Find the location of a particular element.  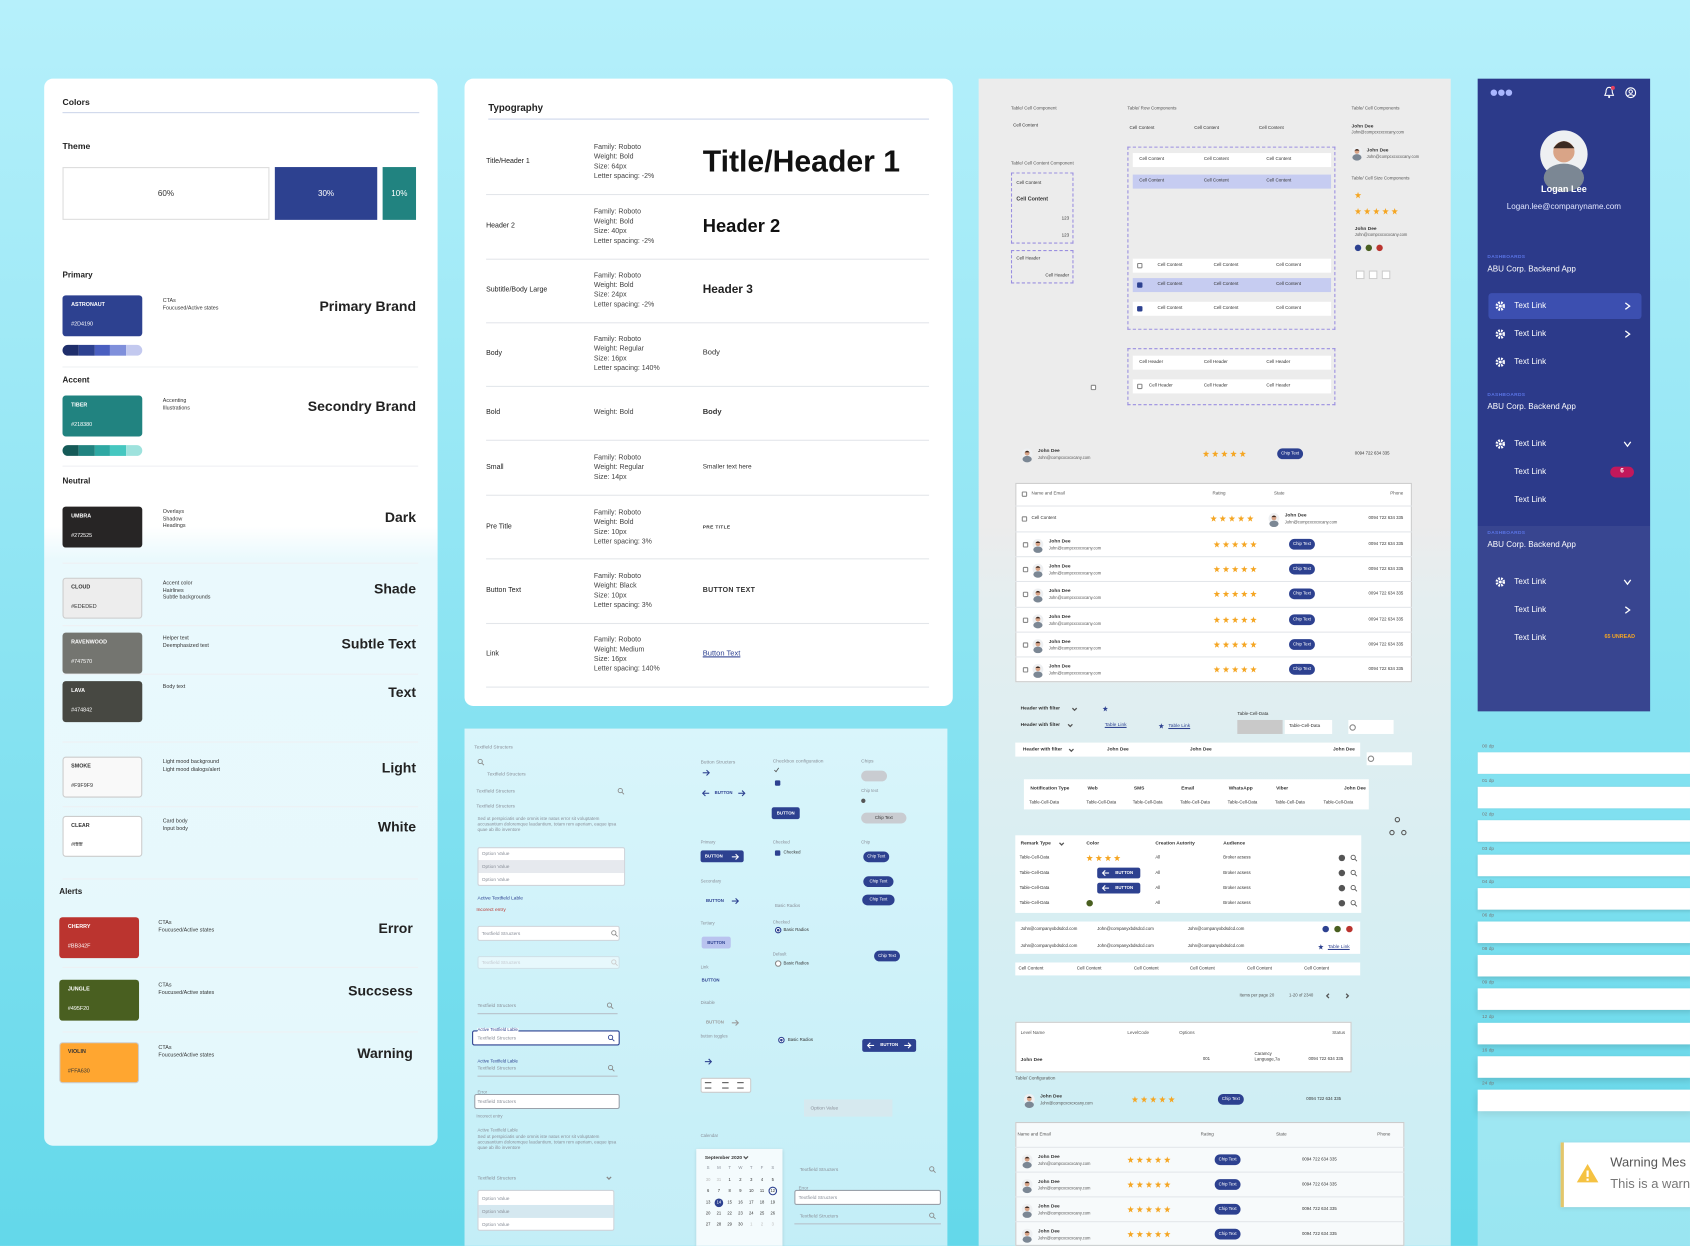

sample: Header 2 is located at coordinates (741, 226).